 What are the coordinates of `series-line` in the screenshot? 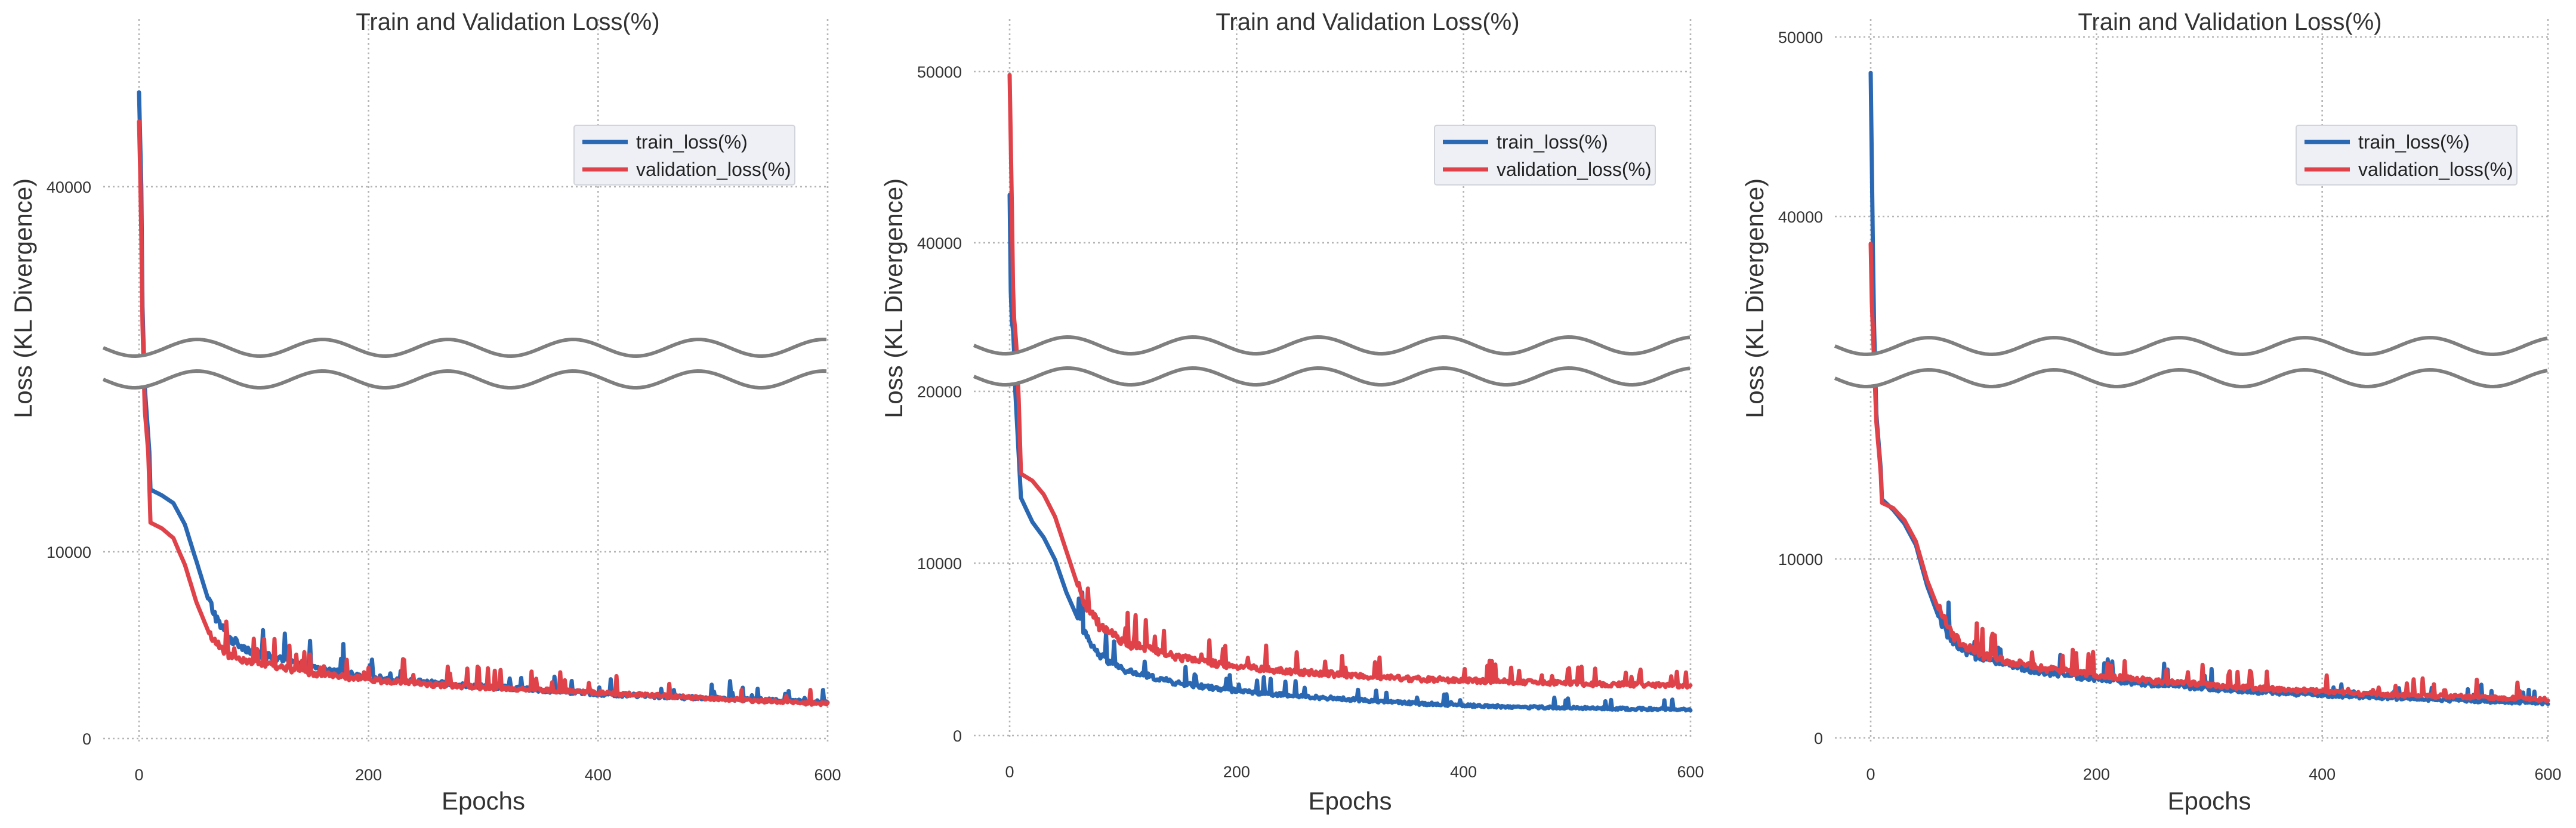 It's located at (2209, 472).